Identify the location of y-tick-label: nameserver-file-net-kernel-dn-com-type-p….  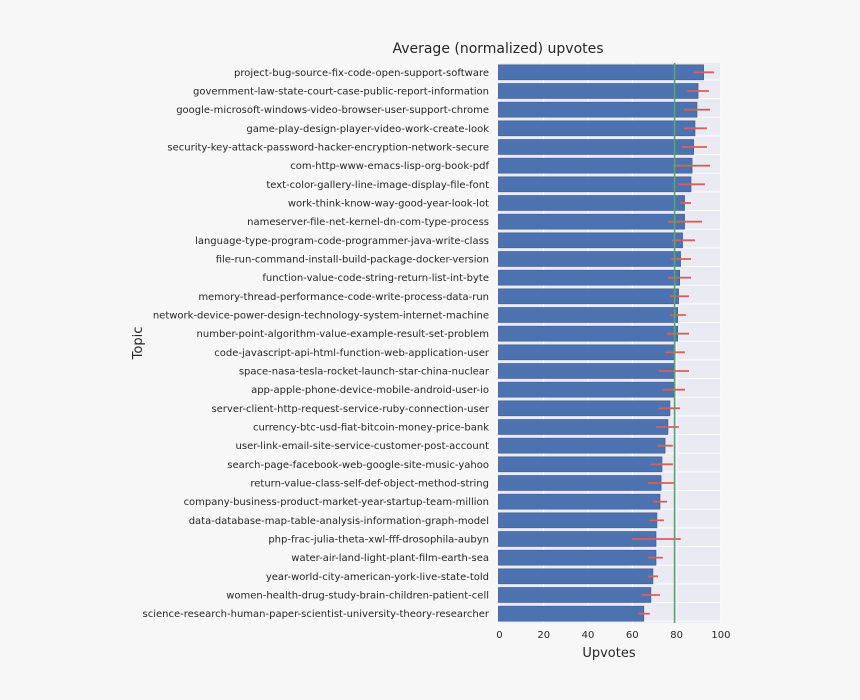
(368, 222).